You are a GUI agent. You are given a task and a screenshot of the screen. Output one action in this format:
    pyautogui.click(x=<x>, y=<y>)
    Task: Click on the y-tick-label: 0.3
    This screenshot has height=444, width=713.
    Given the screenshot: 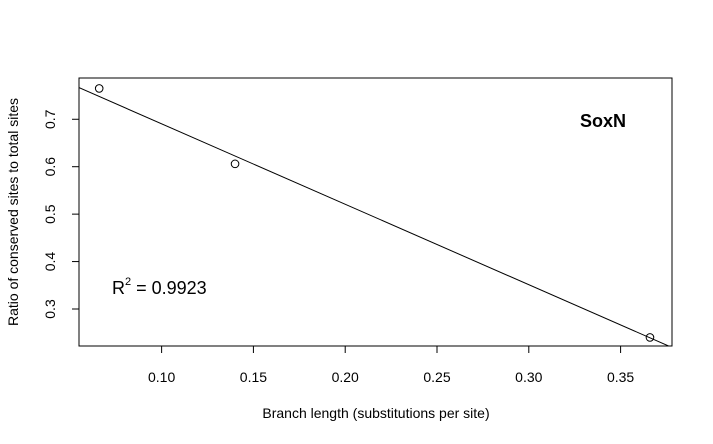 What is the action you would take?
    pyautogui.click(x=50, y=309)
    